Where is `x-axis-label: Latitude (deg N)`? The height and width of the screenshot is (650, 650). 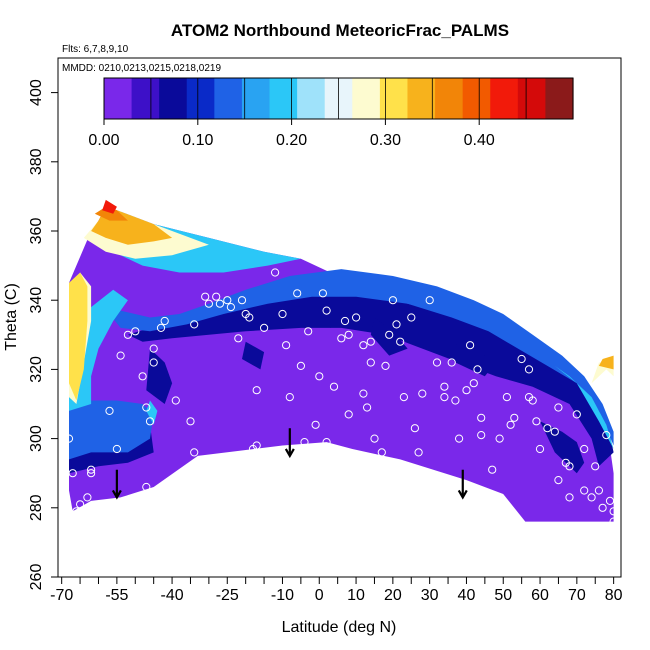 x-axis-label: Latitude (deg N) is located at coordinates (339, 627).